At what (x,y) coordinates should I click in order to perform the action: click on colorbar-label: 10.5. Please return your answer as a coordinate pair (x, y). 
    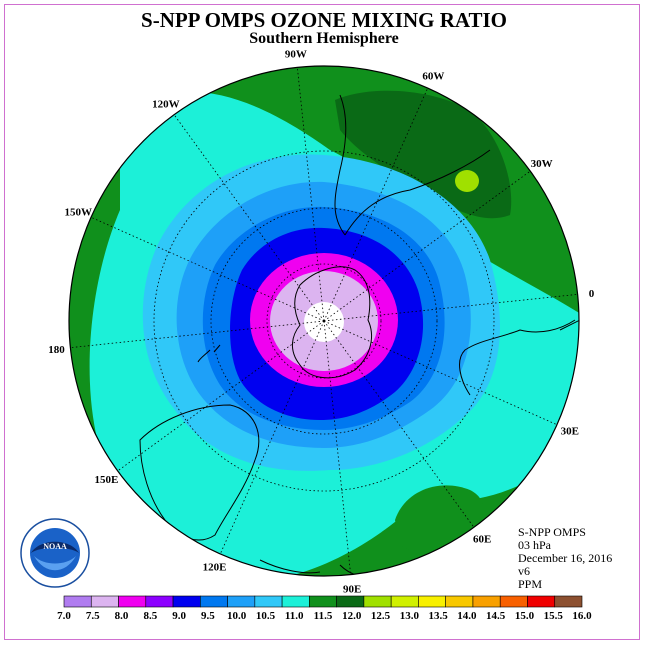
    Looking at the image, I should click on (266, 616).